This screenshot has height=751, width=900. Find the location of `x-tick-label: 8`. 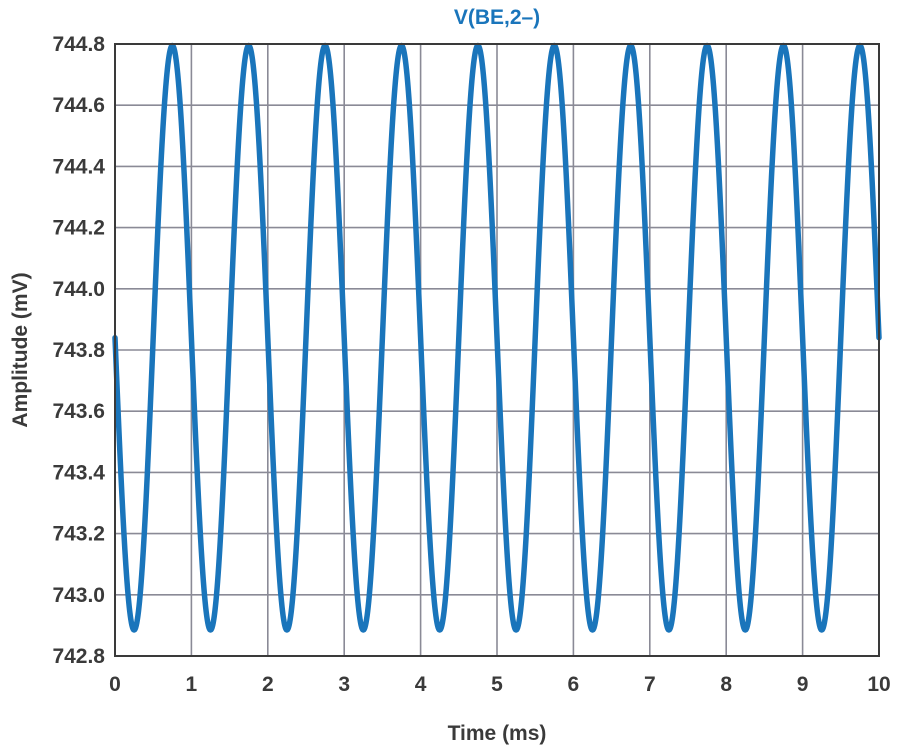

x-tick-label: 8 is located at coordinates (726, 684).